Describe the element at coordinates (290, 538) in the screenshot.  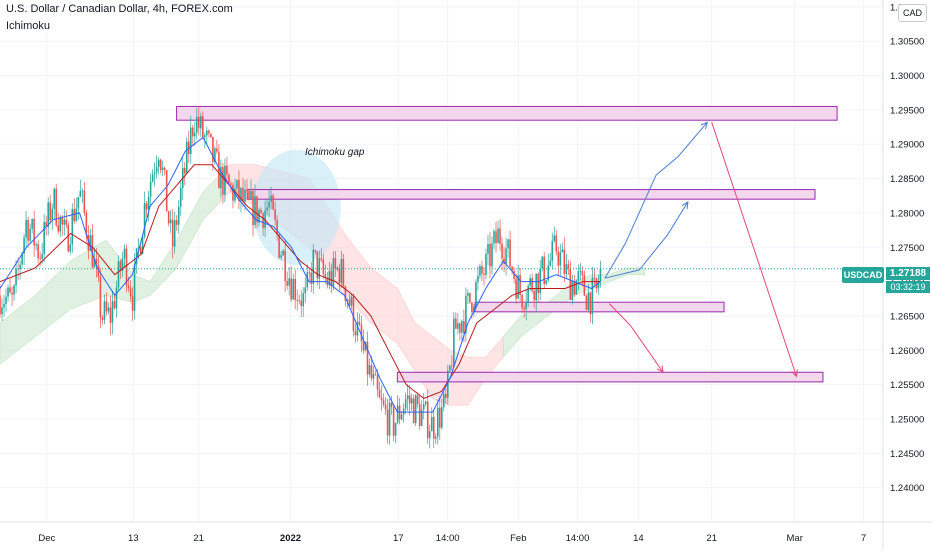
I see `x-tick-label: 2022` at that location.